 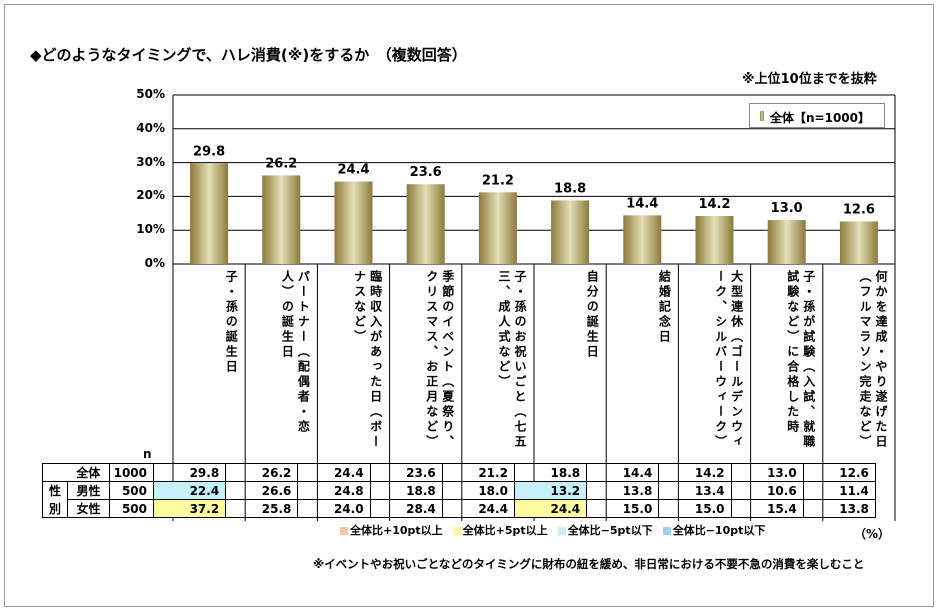 I want to click on bar-value-label: 23.6, so click(x=426, y=172).